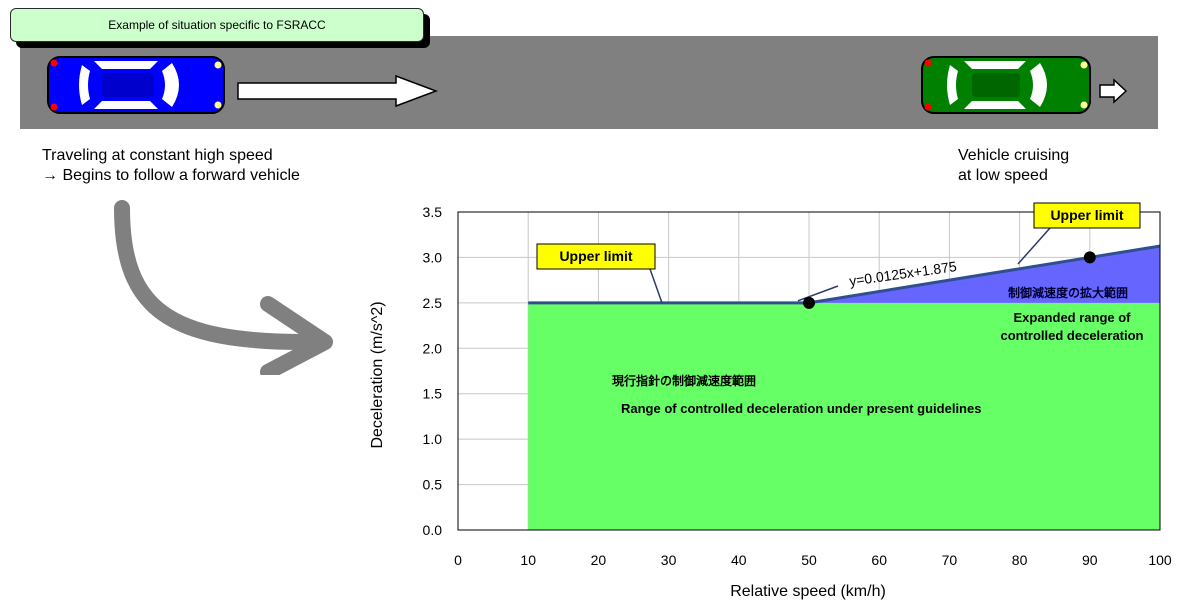 This screenshot has width=1184, height=603. What do you see at coordinates (949, 280) in the screenshot?
I see `chart-points` at bounding box center [949, 280].